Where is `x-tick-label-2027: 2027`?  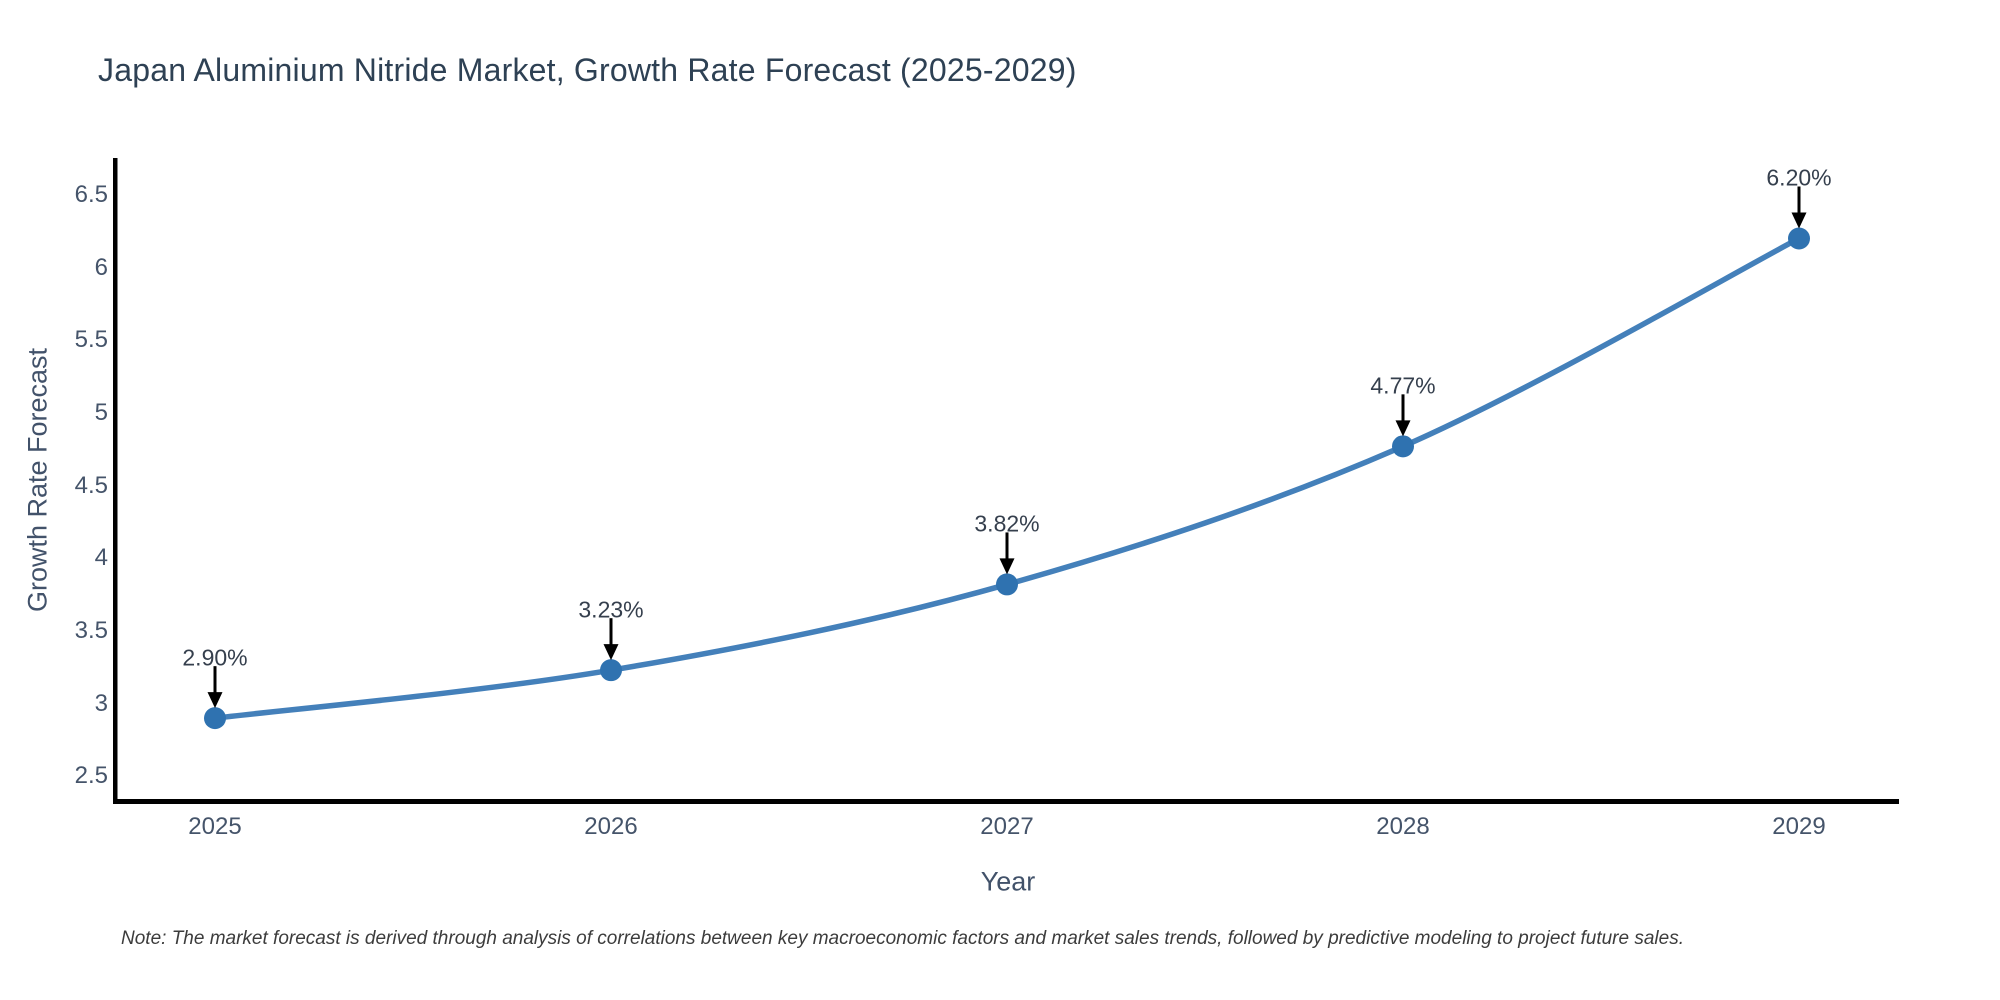 x-tick-label-2027: 2027 is located at coordinates (1007, 826).